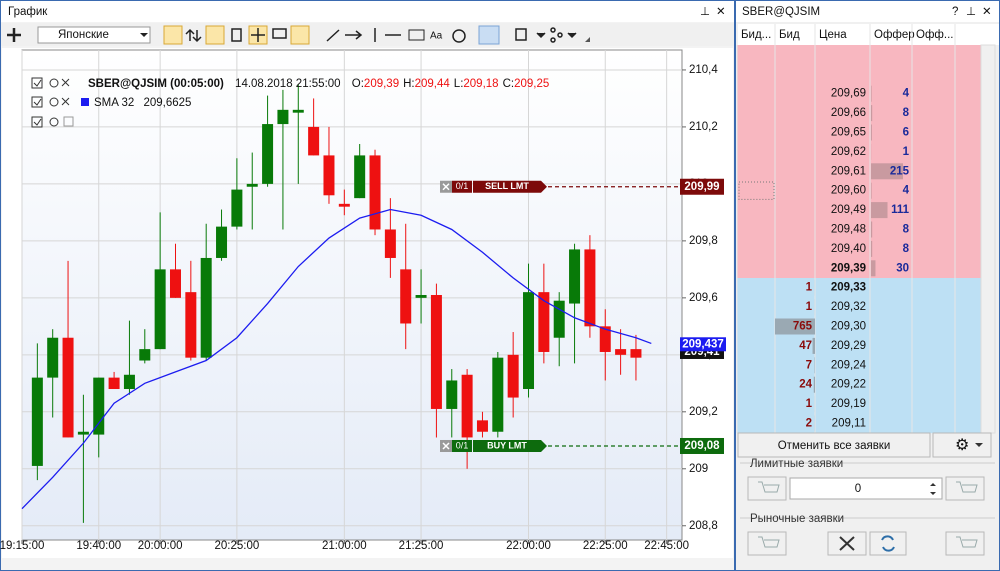 Image resolution: width=1000 pixels, height=571 pixels. Describe the element at coordinates (805, 385) in the screenshot. I see `bid-volume: 24` at that location.